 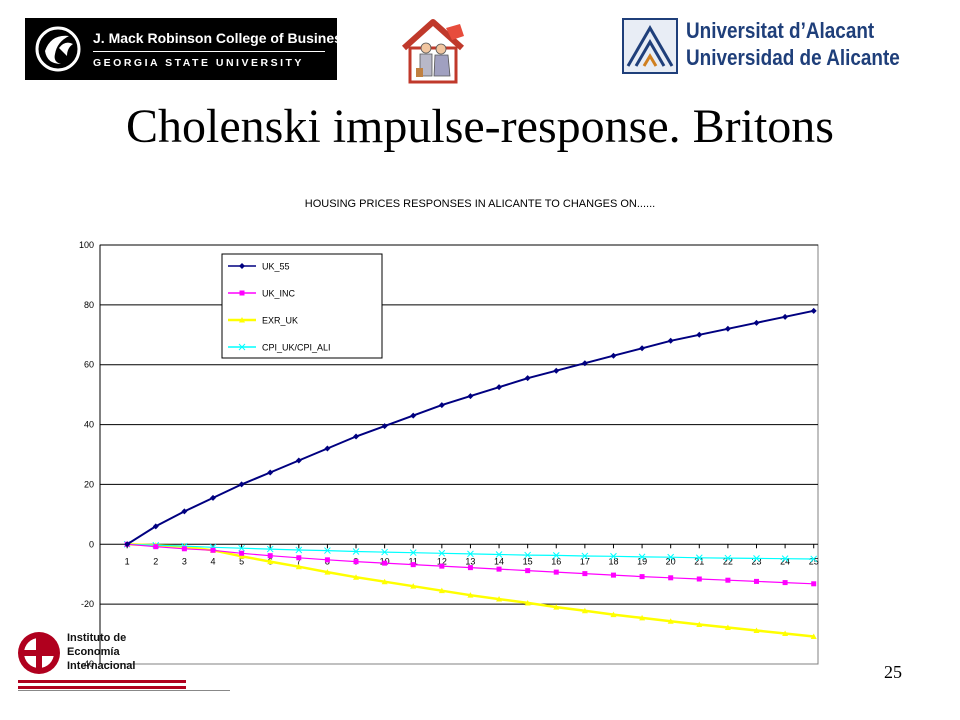 I want to click on x-tick-label: 11, so click(x=413, y=561).